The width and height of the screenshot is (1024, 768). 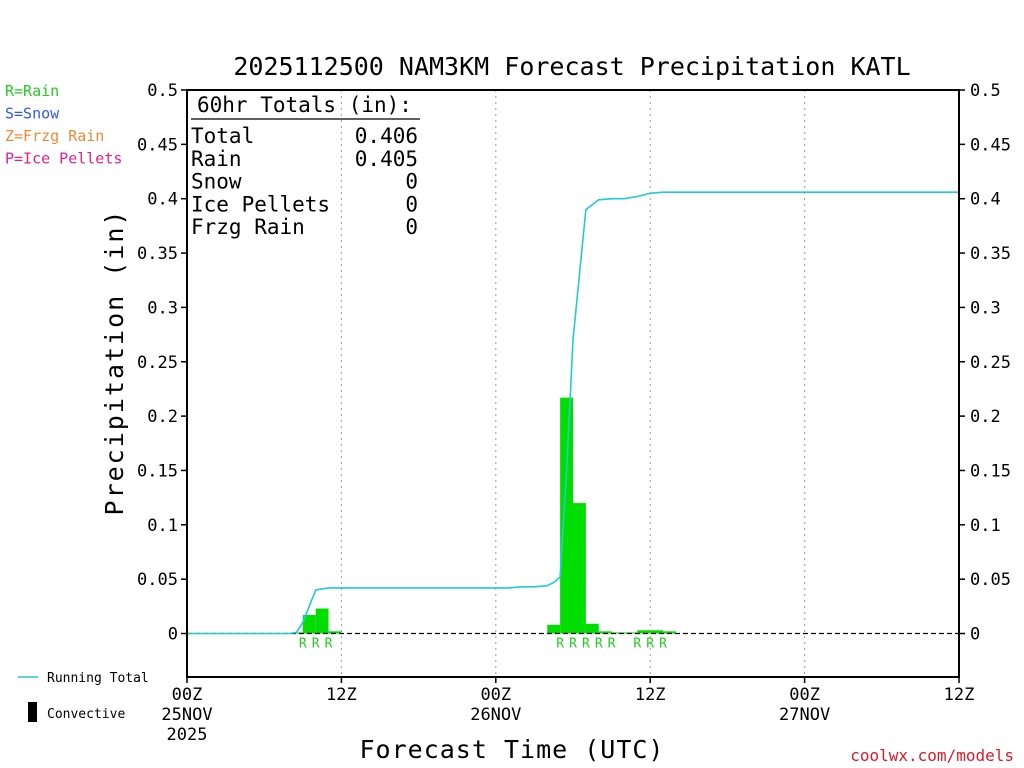 What do you see at coordinates (990, 471) in the screenshot?
I see `y-tick-label-right-3: 0.15` at bounding box center [990, 471].